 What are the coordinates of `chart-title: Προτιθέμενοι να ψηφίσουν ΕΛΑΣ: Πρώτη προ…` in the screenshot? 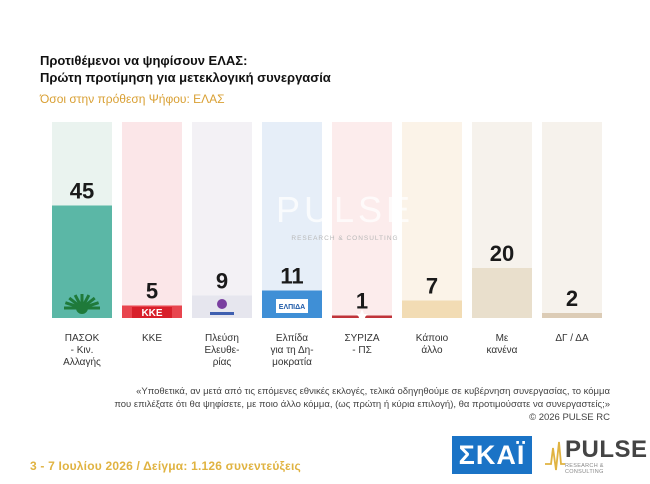 It's located at (185, 69).